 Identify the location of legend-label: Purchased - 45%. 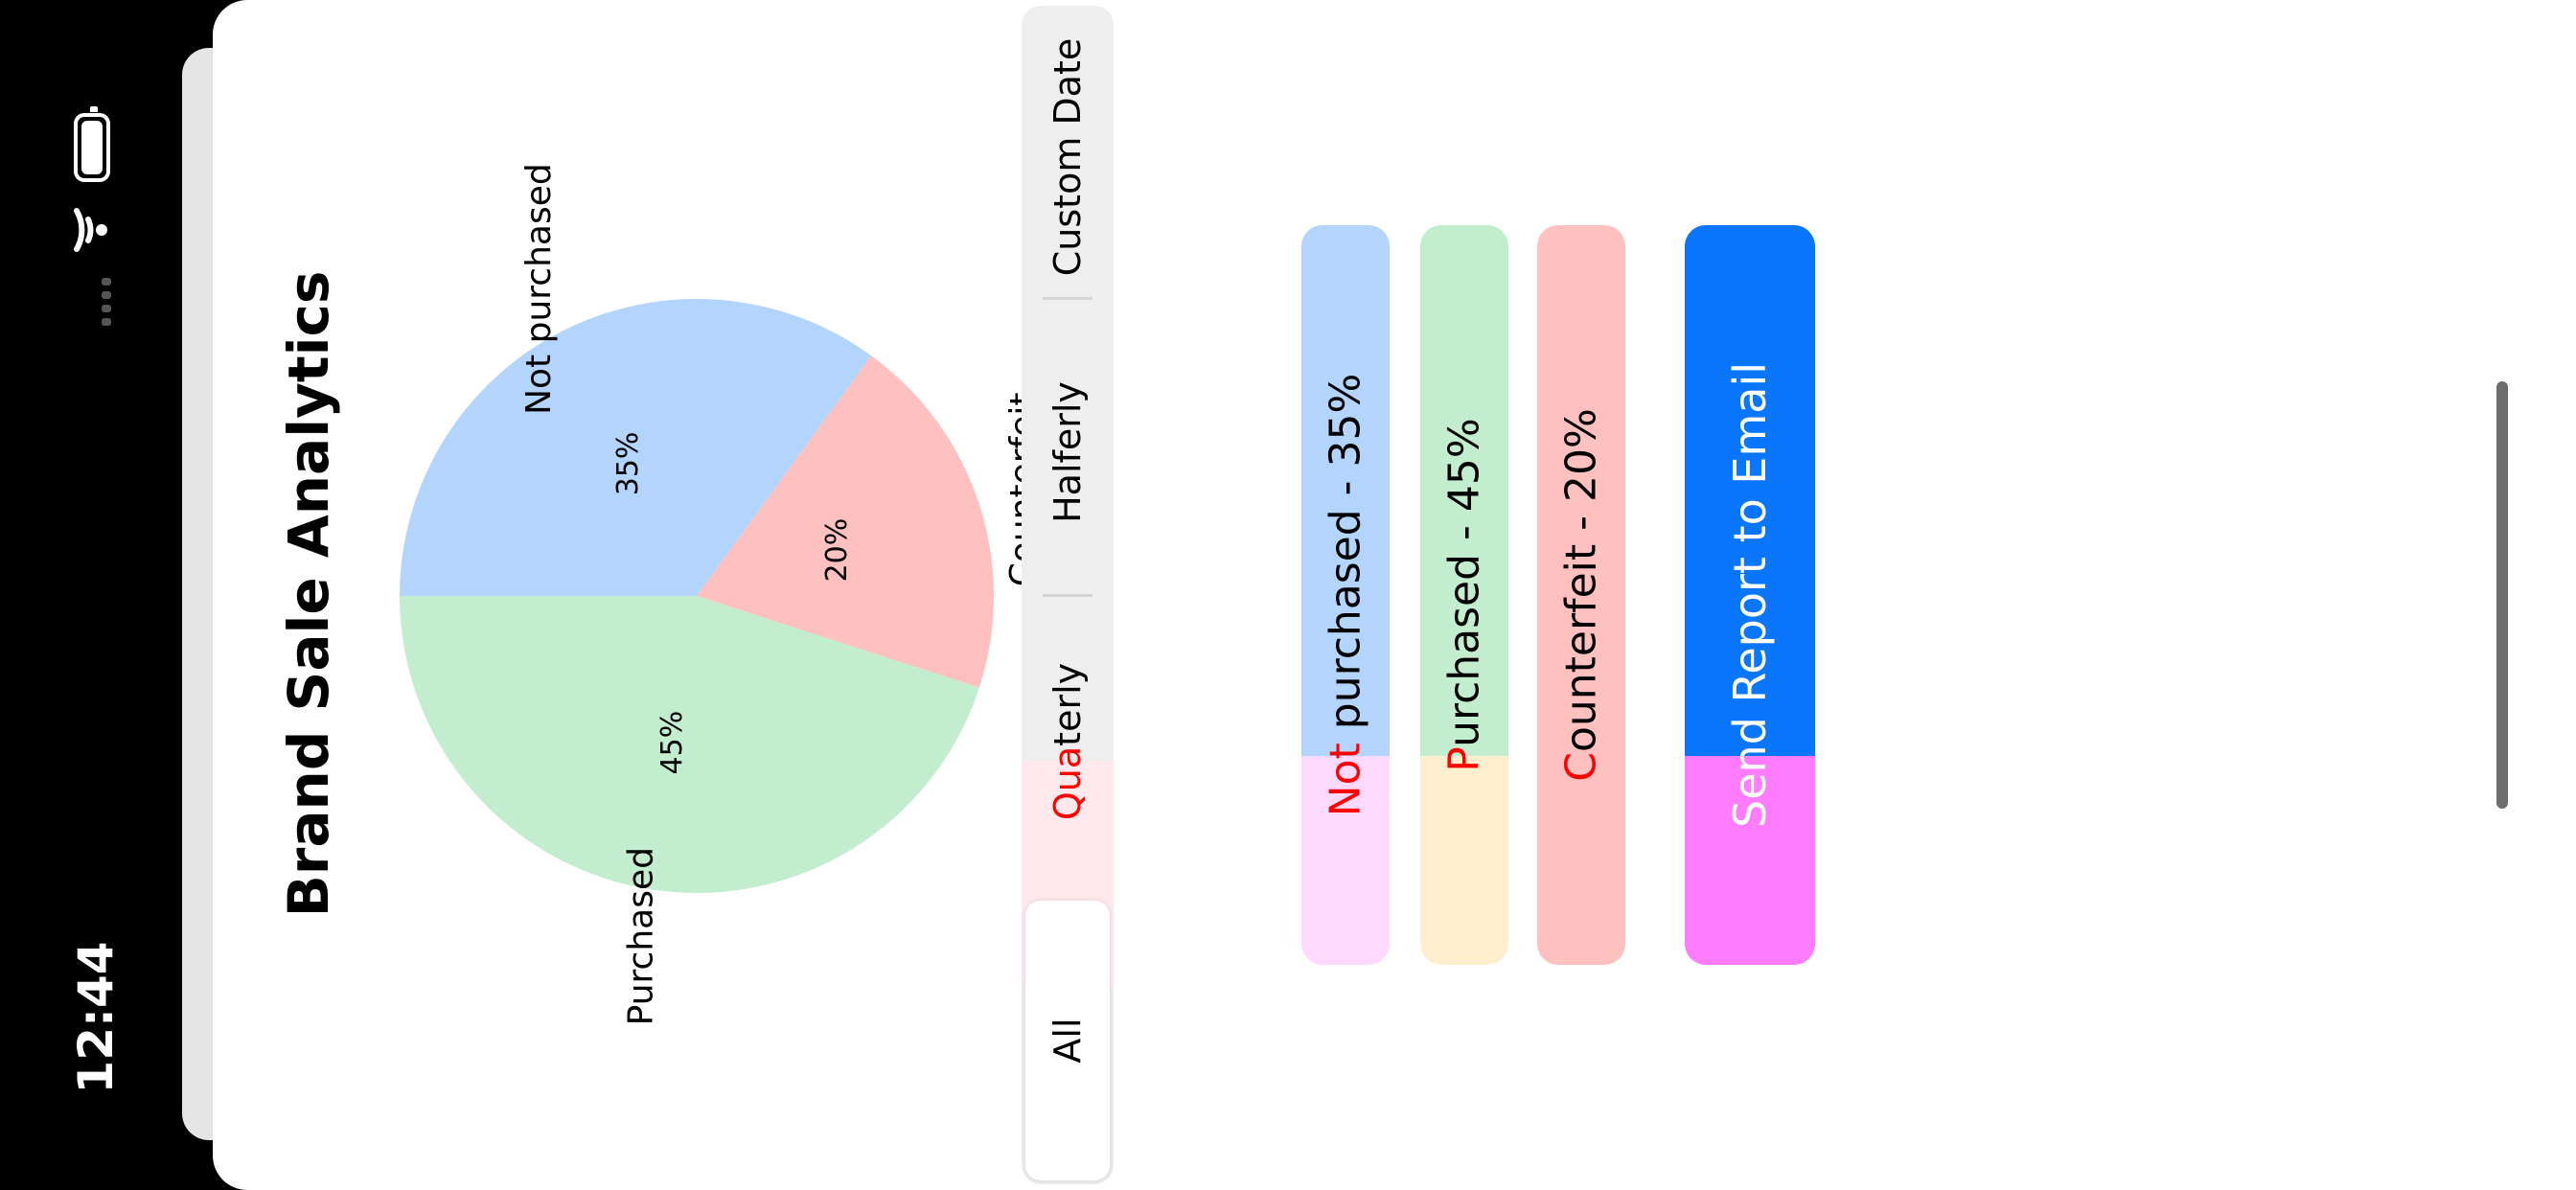
(1464, 595).